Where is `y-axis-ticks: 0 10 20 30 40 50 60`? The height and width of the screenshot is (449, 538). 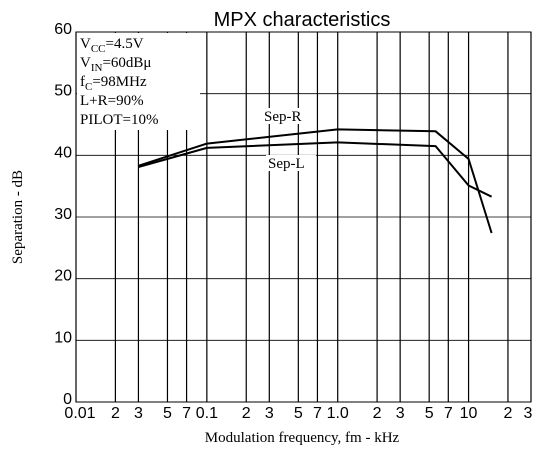 y-axis-ticks: 0 10 20 30 40 50 60 is located at coordinates (63, 214).